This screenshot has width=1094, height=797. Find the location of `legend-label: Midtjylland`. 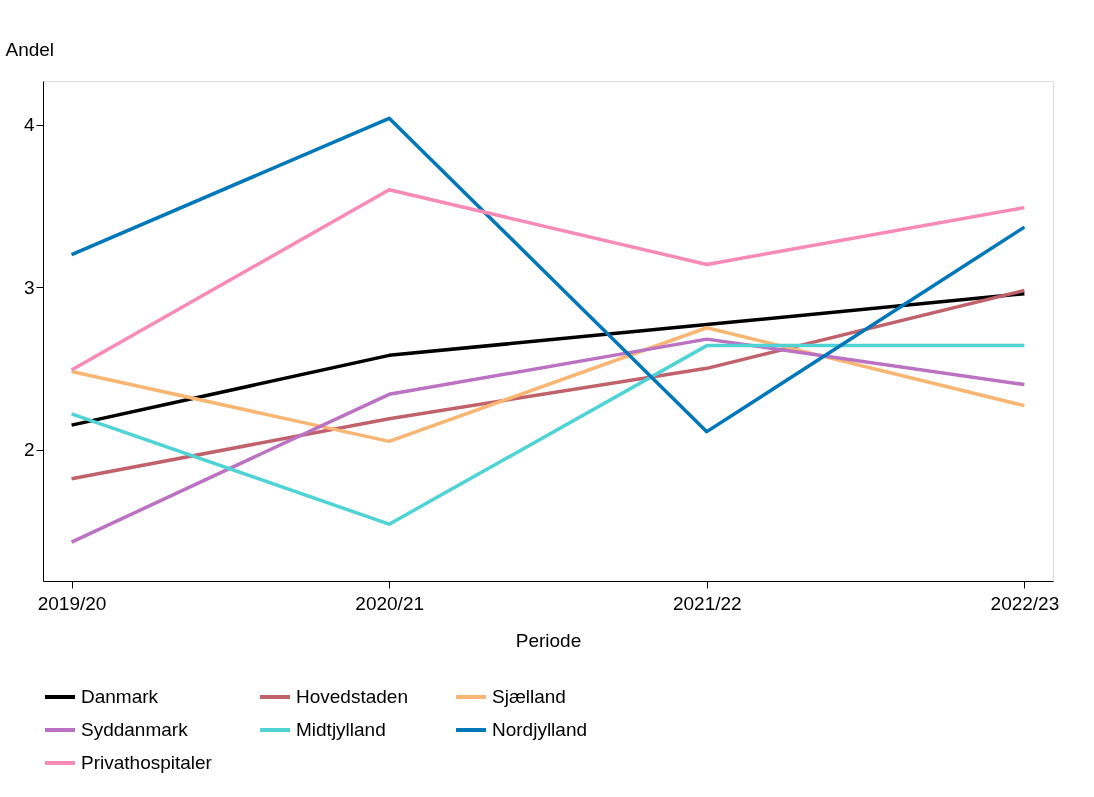

legend-label: Midtjylland is located at coordinates (341, 729).